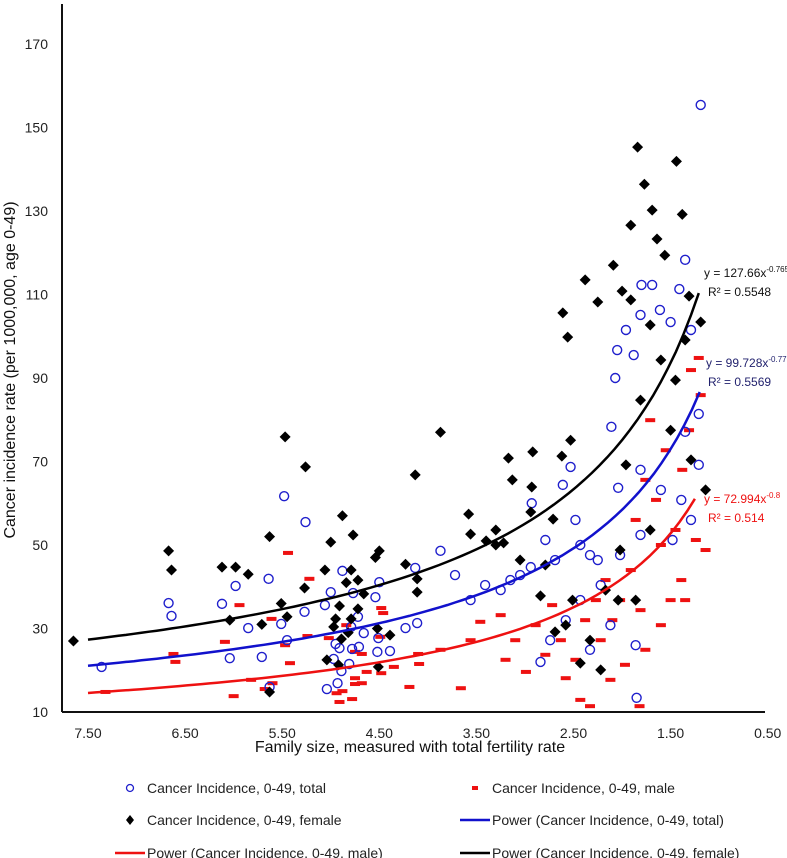 This screenshot has width=787, height=858. I want to click on legend-diamond-icon, so click(115, 820).